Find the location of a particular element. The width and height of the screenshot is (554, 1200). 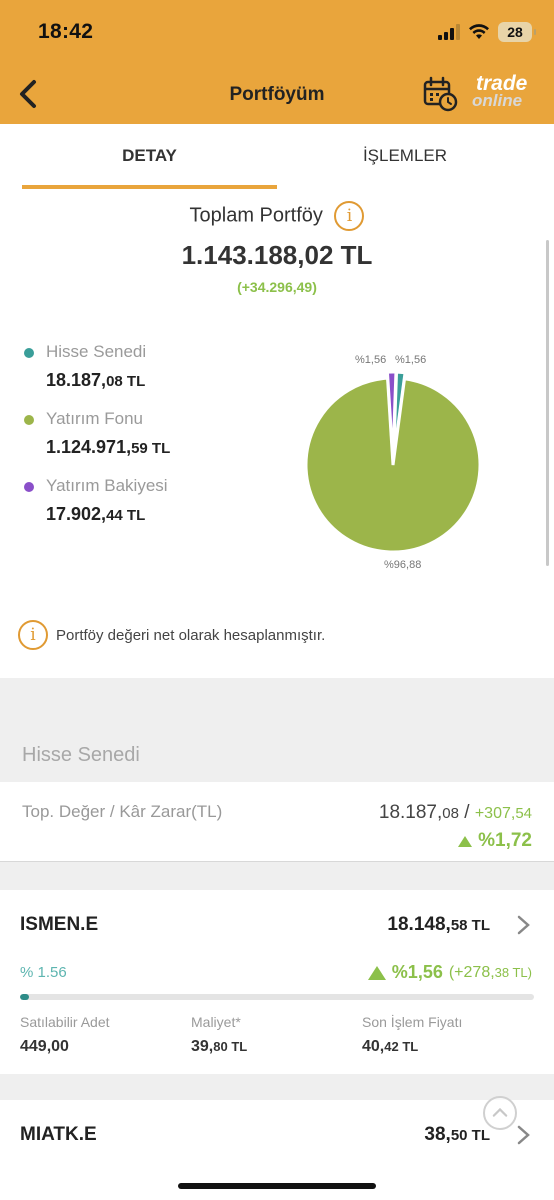

legend-name: Hisse Senedi is located at coordinates (96, 351).